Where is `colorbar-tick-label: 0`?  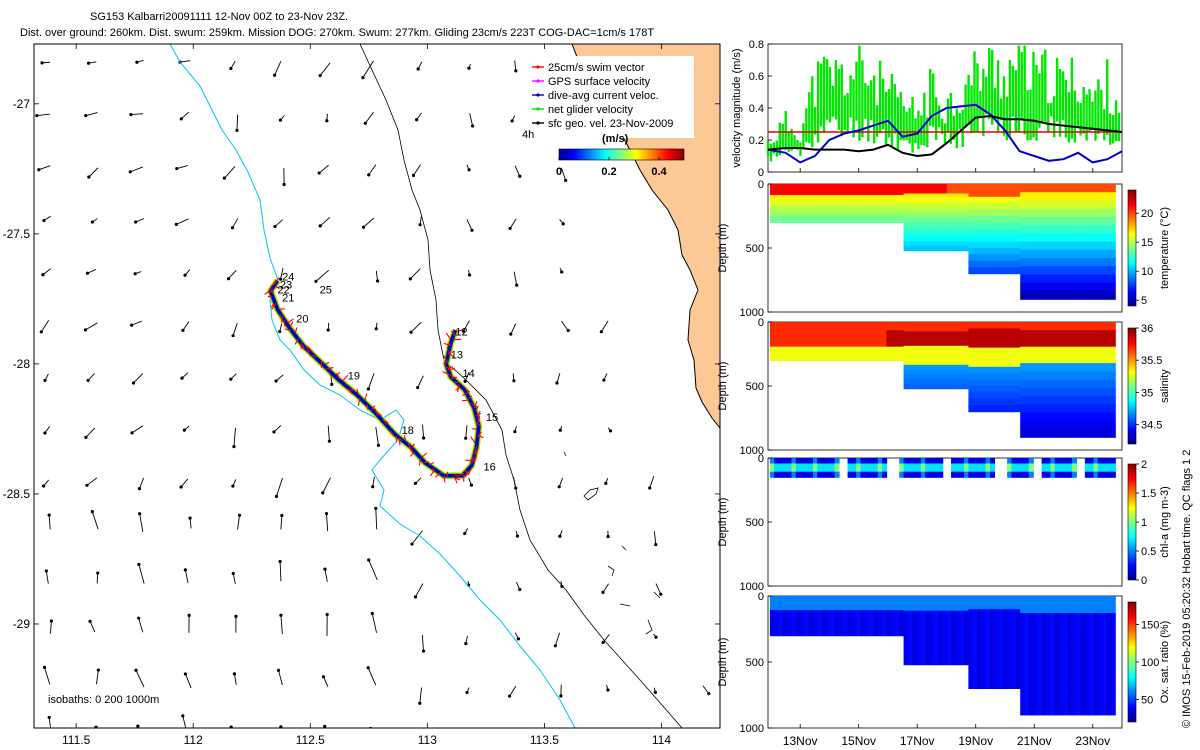
colorbar-tick-label: 0 is located at coordinates (1144, 581).